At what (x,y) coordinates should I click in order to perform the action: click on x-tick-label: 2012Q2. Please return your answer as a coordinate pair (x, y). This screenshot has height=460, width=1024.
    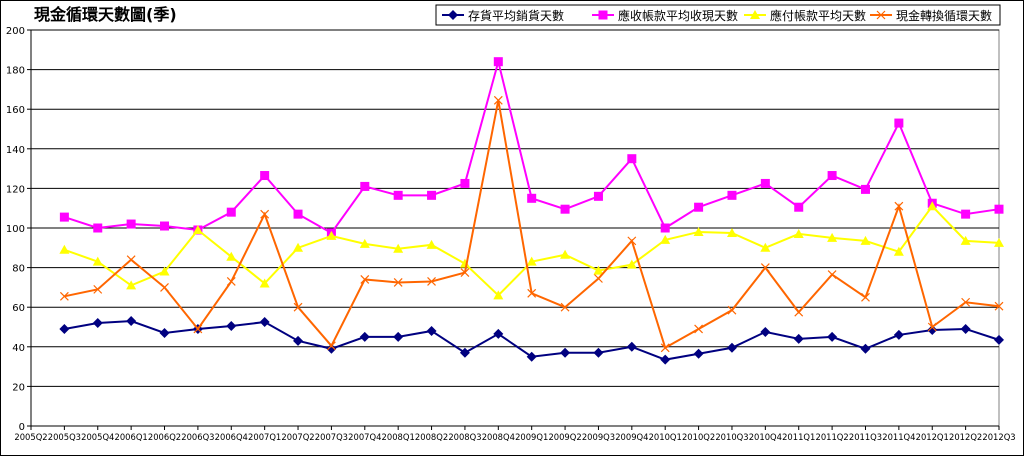
    Looking at the image, I should click on (965, 437).